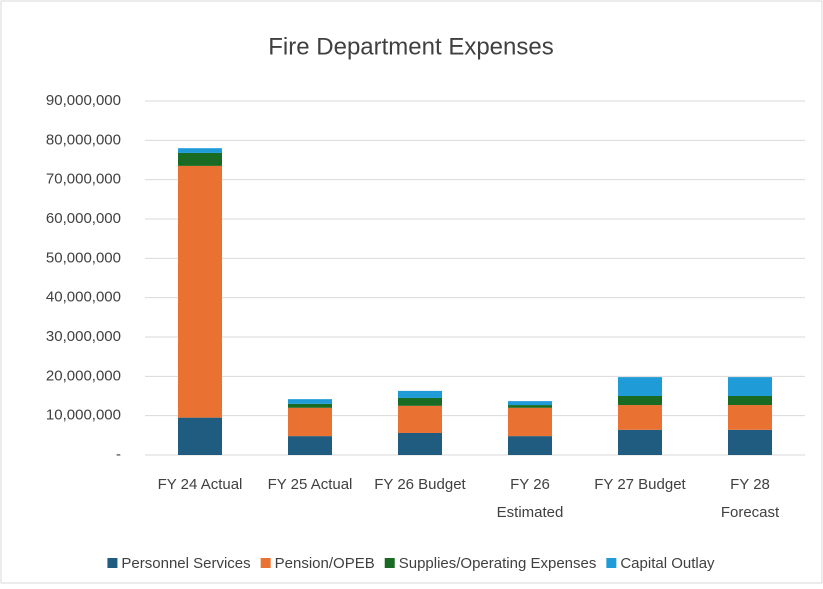  Describe the element at coordinates (83, 179) in the screenshot. I see `y-tick-label: 70,000,000` at that location.